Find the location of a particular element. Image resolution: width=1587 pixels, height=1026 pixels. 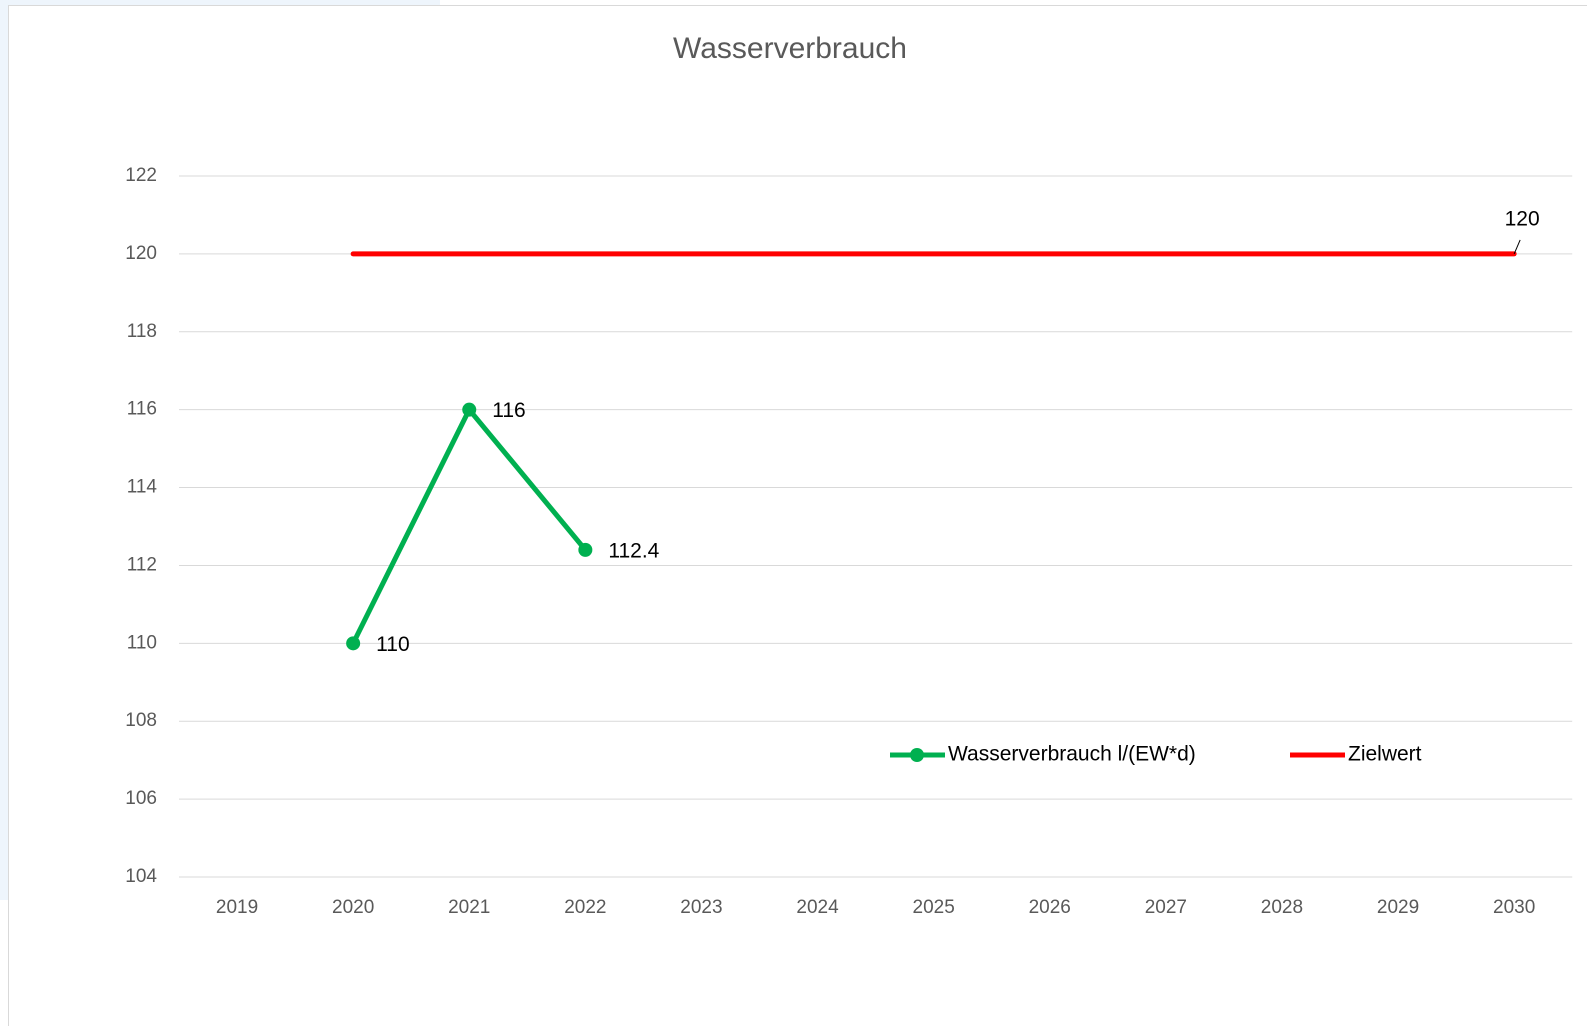

x-tick-label: 2021 is located at coordinates (469, 907).